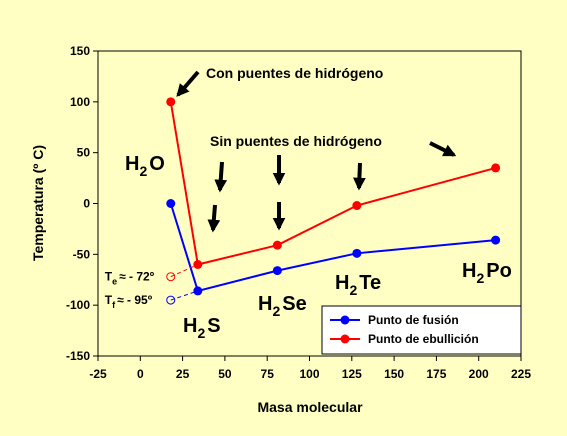 This screenshot has width=567, height=436. Describe the element at coordinates (479, 374) in the screenshot. I see `x-tick-label: 200` at that location.